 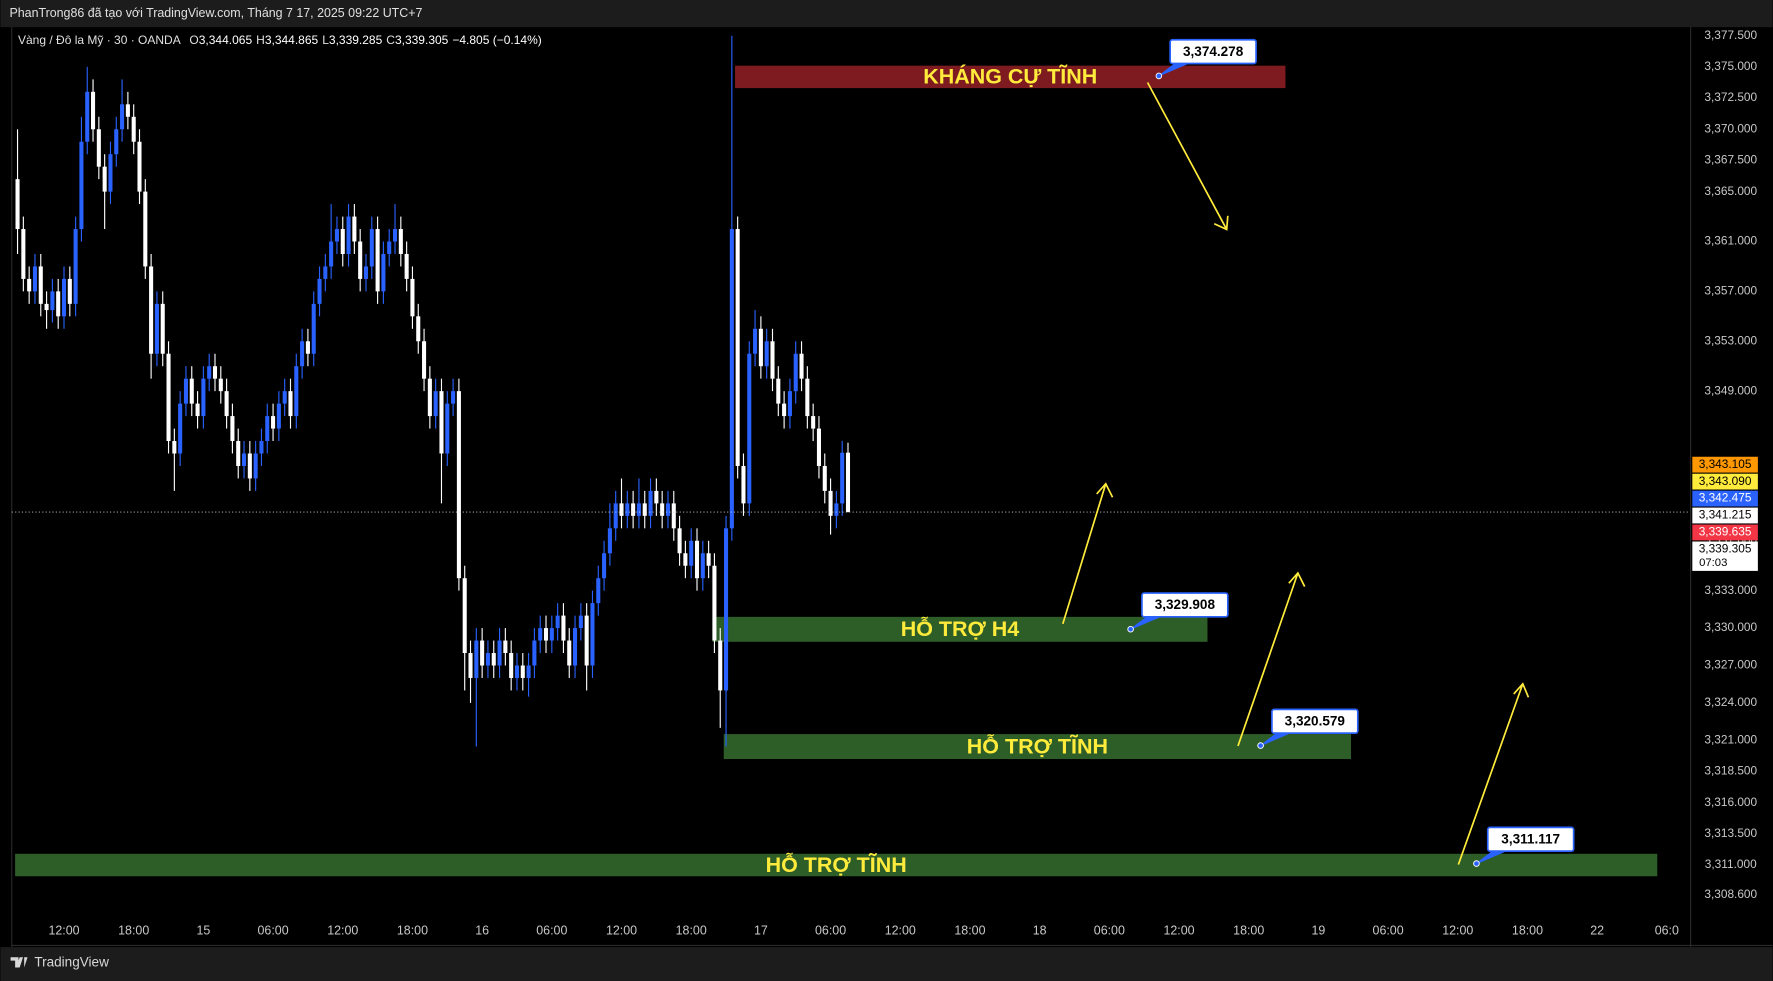 What do you see at coordinates (836, 864) in the screenshot?
I see `zone-label: HỖ TRỢ TĨNH` at bounding box center [836, 864].